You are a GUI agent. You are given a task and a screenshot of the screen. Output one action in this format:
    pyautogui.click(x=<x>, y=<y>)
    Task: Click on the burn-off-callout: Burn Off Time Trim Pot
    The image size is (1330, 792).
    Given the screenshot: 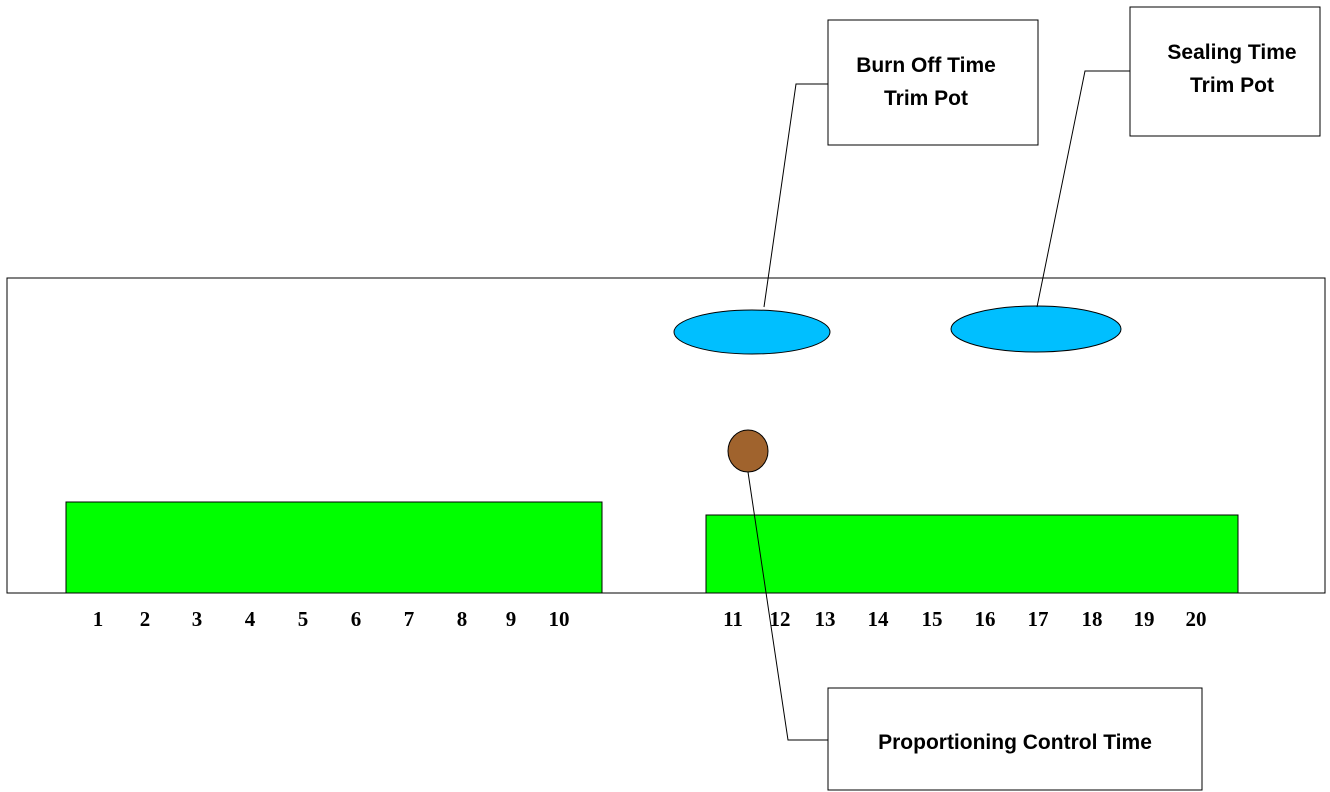 What is the action you would take?
    pyautogui.click(x=933, y=82)
    